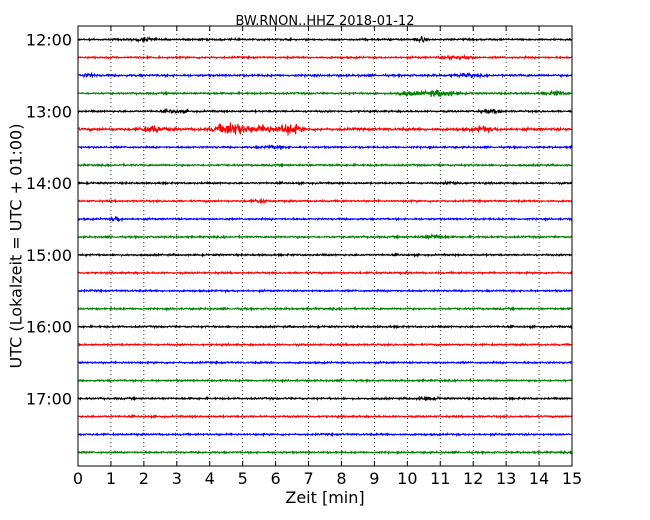  What do you see at coordinates (324, 21) in the screenshot?
I see `chart-title: BW.RNON..HHZ 2018-01-12` at bounding box center [324, 21].